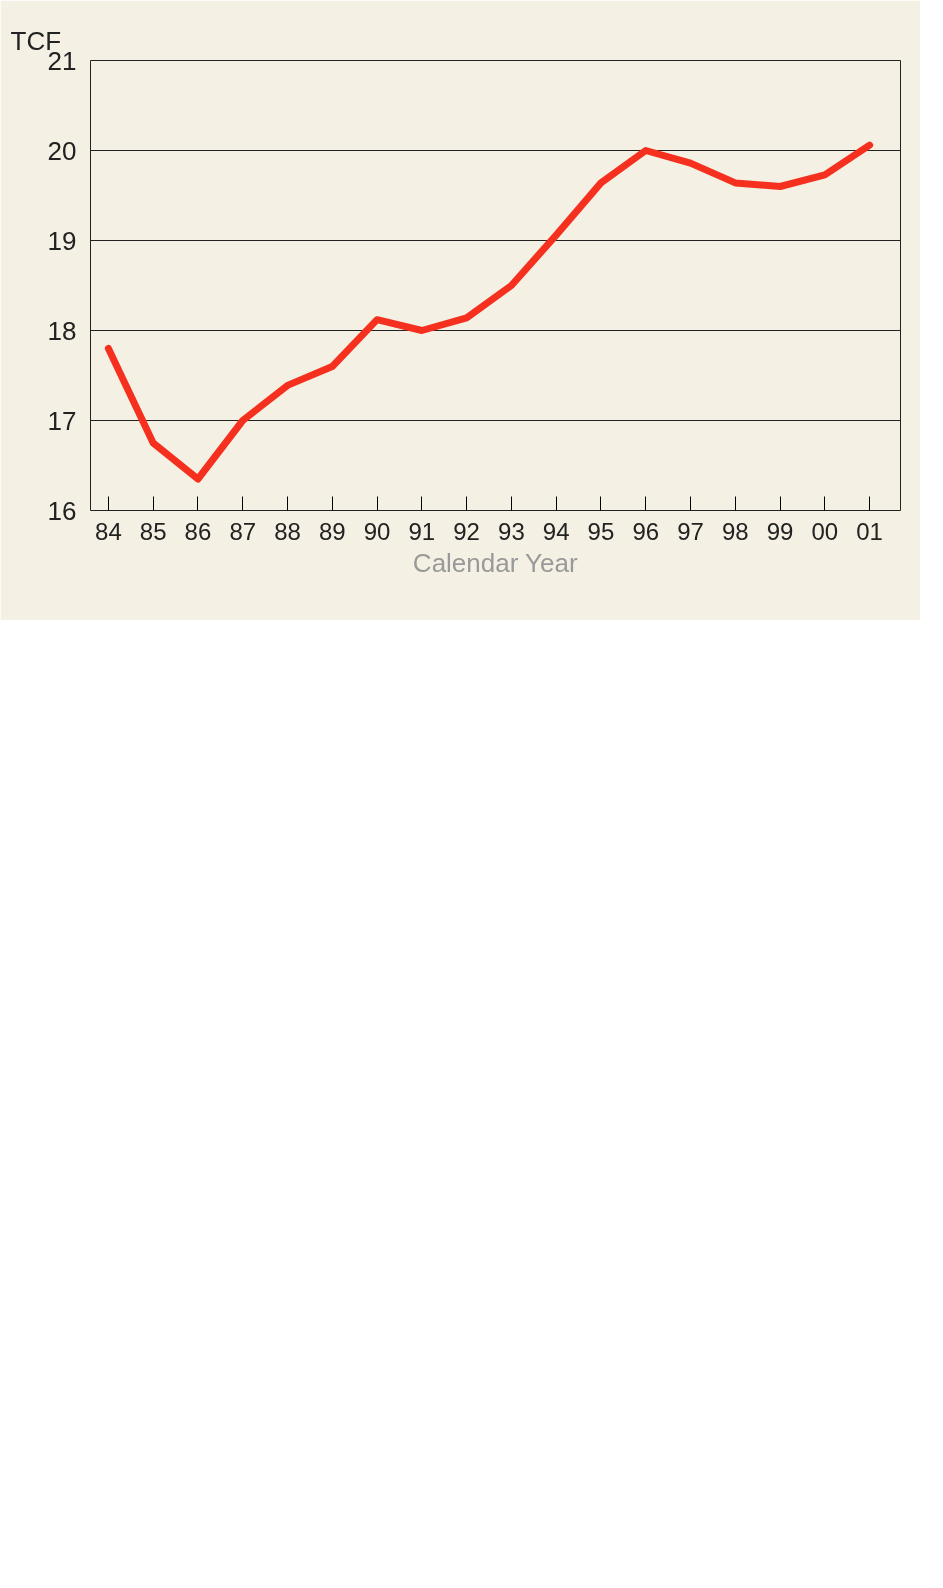 The height and width of the screenshot is (1588, 943). Describe the element at coordinates (62, 150) in the screenshot. I see `y-tick-label: 20` at that location.